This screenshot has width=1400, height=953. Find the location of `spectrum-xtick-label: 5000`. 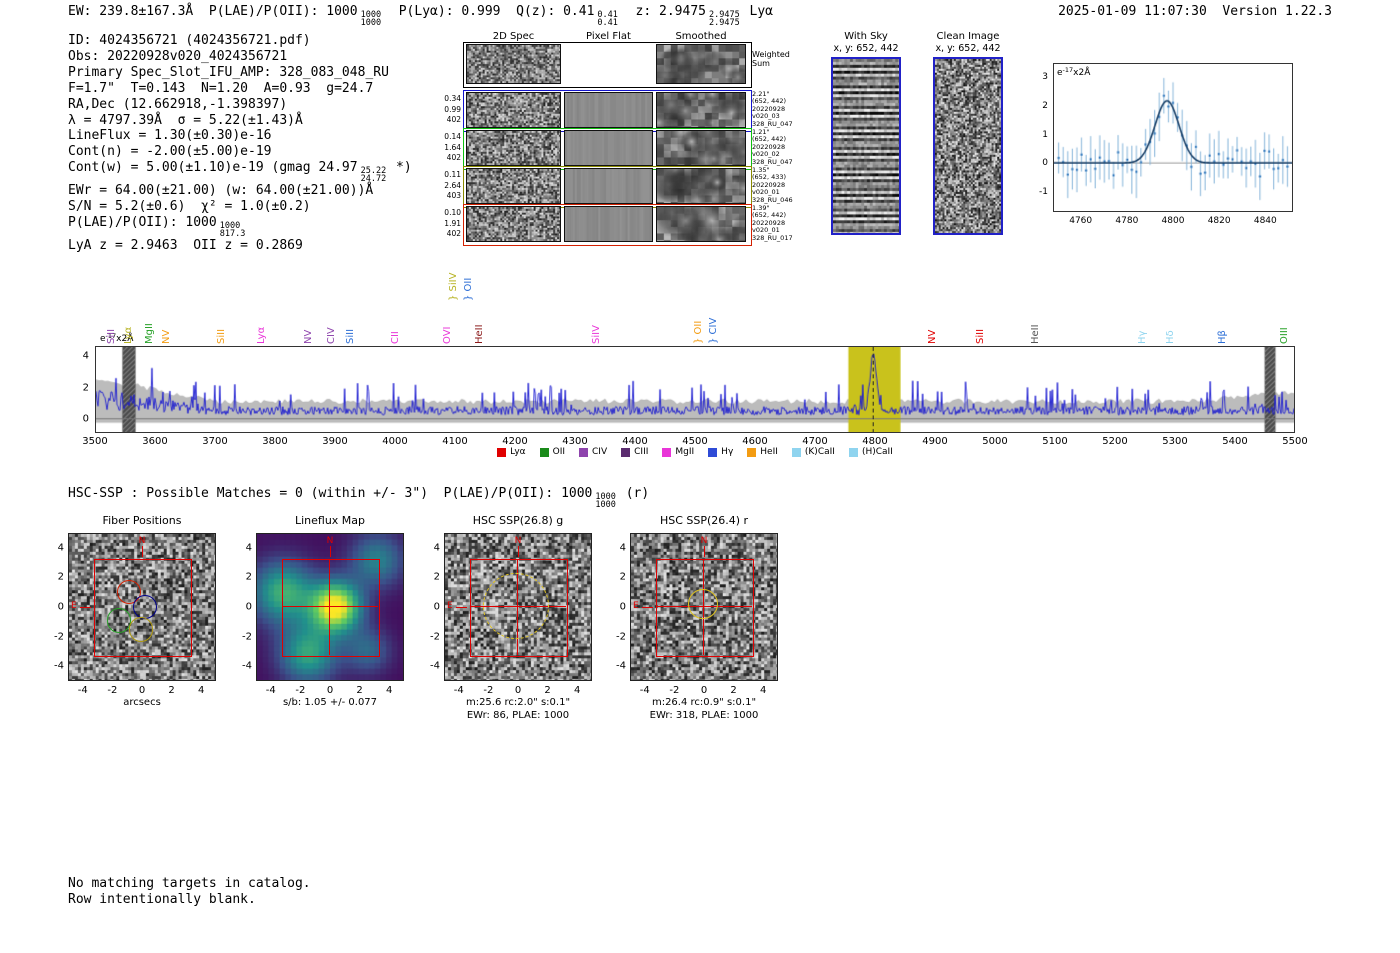

spectrum-xtick-label: 5000 is located at coordinates (995, 441).